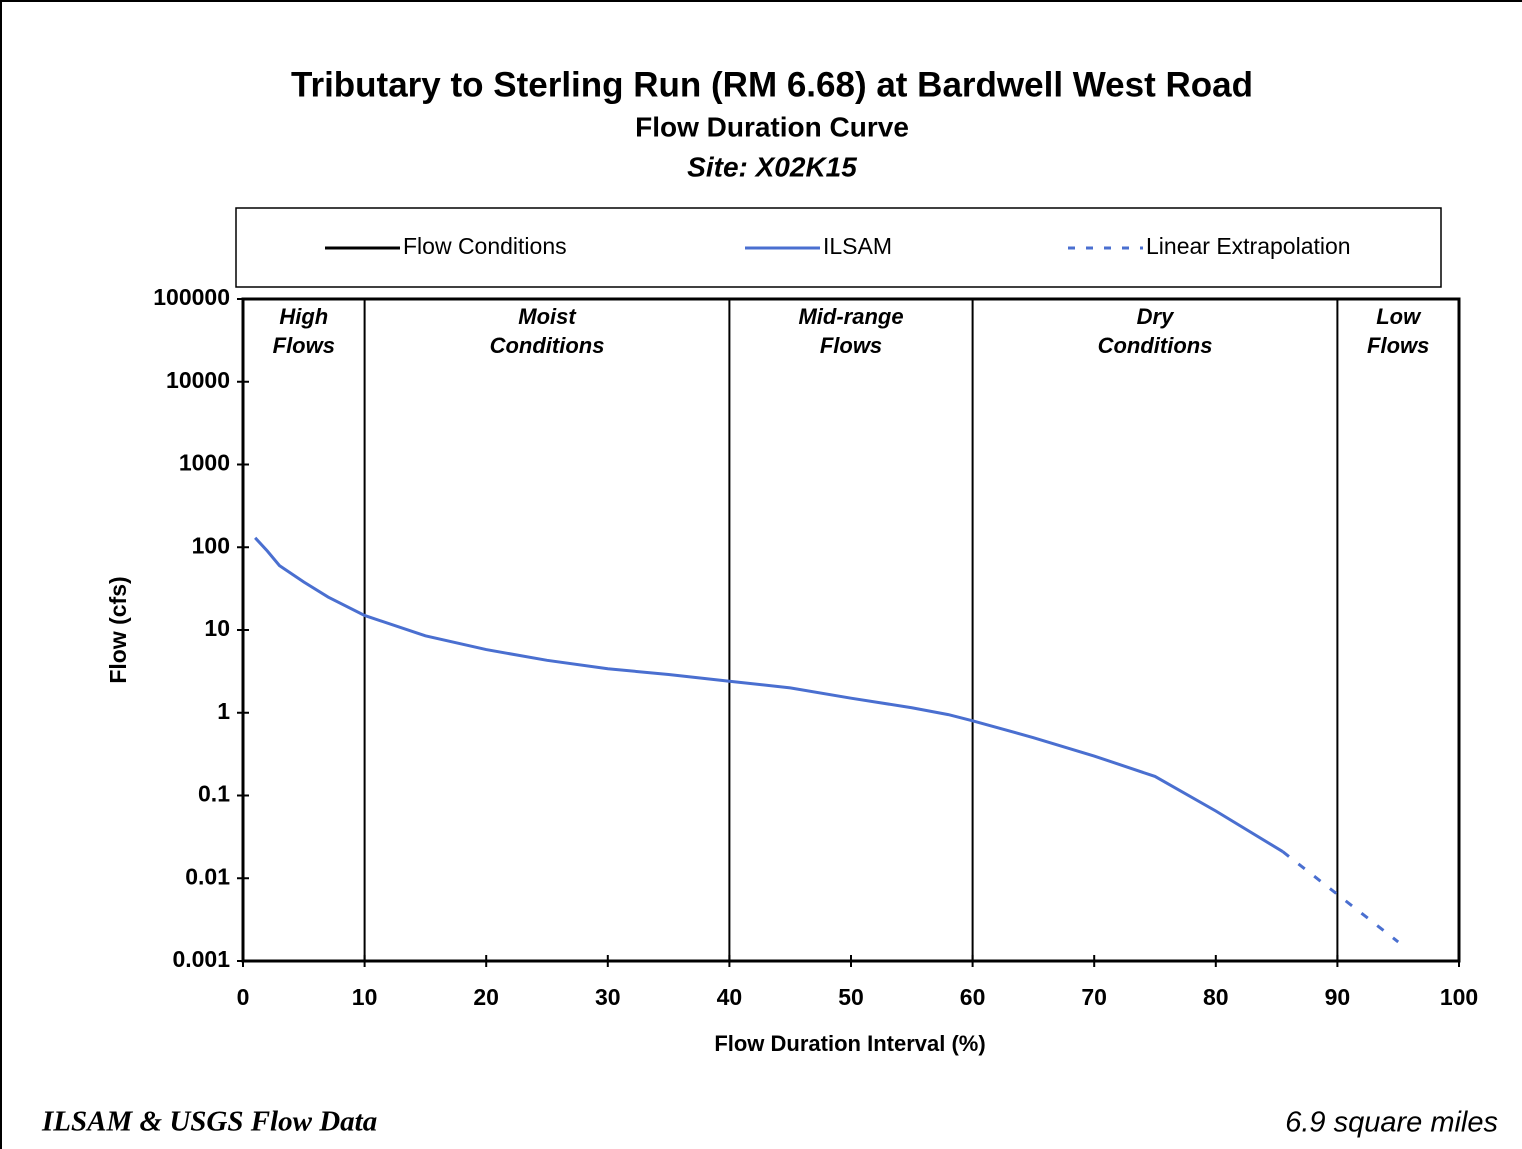 The width and height of the screenshot is (1522, 1149). Describe the element at coordinates (303, 316) in the screenshot. I see `zone-label: High` at that location.